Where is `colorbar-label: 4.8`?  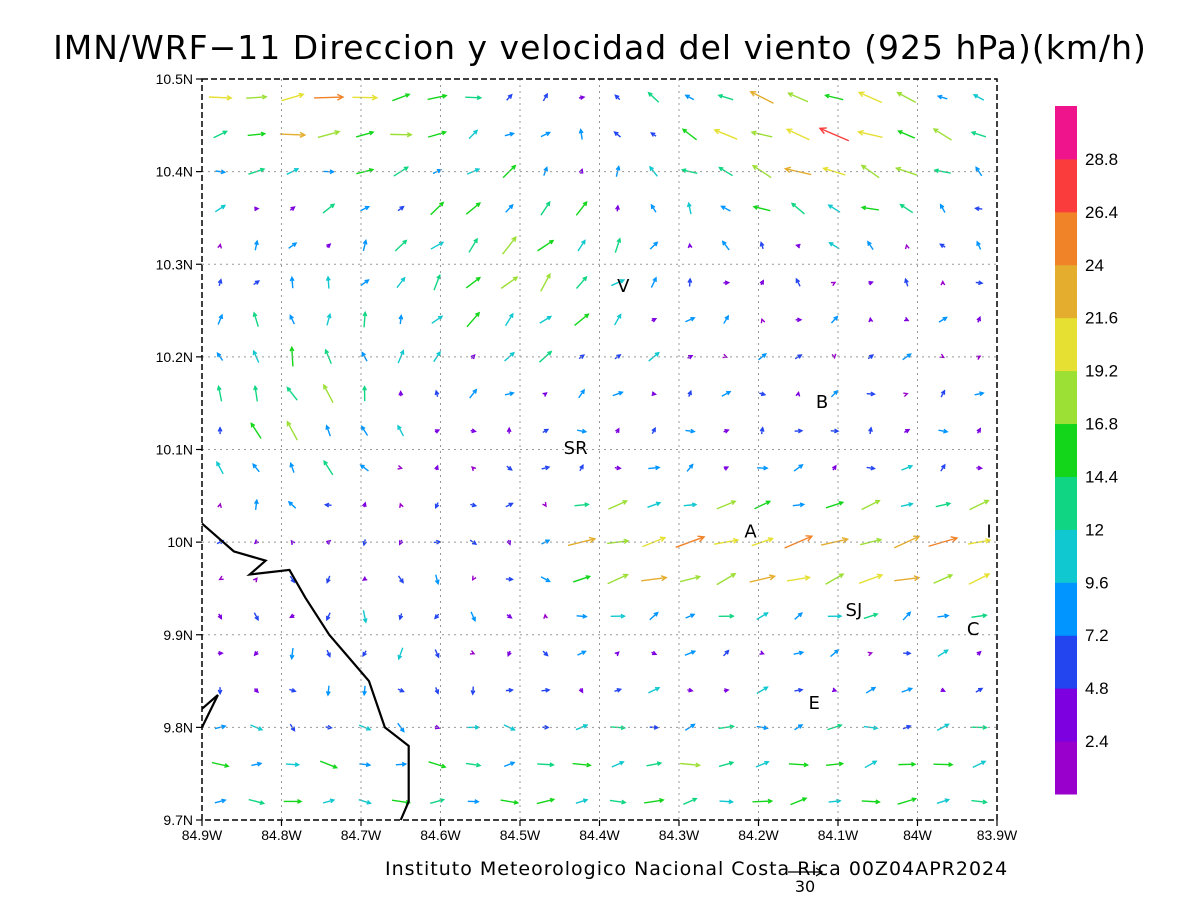
colorbar-label: 4.8 is located at coordinates (1097, 688).